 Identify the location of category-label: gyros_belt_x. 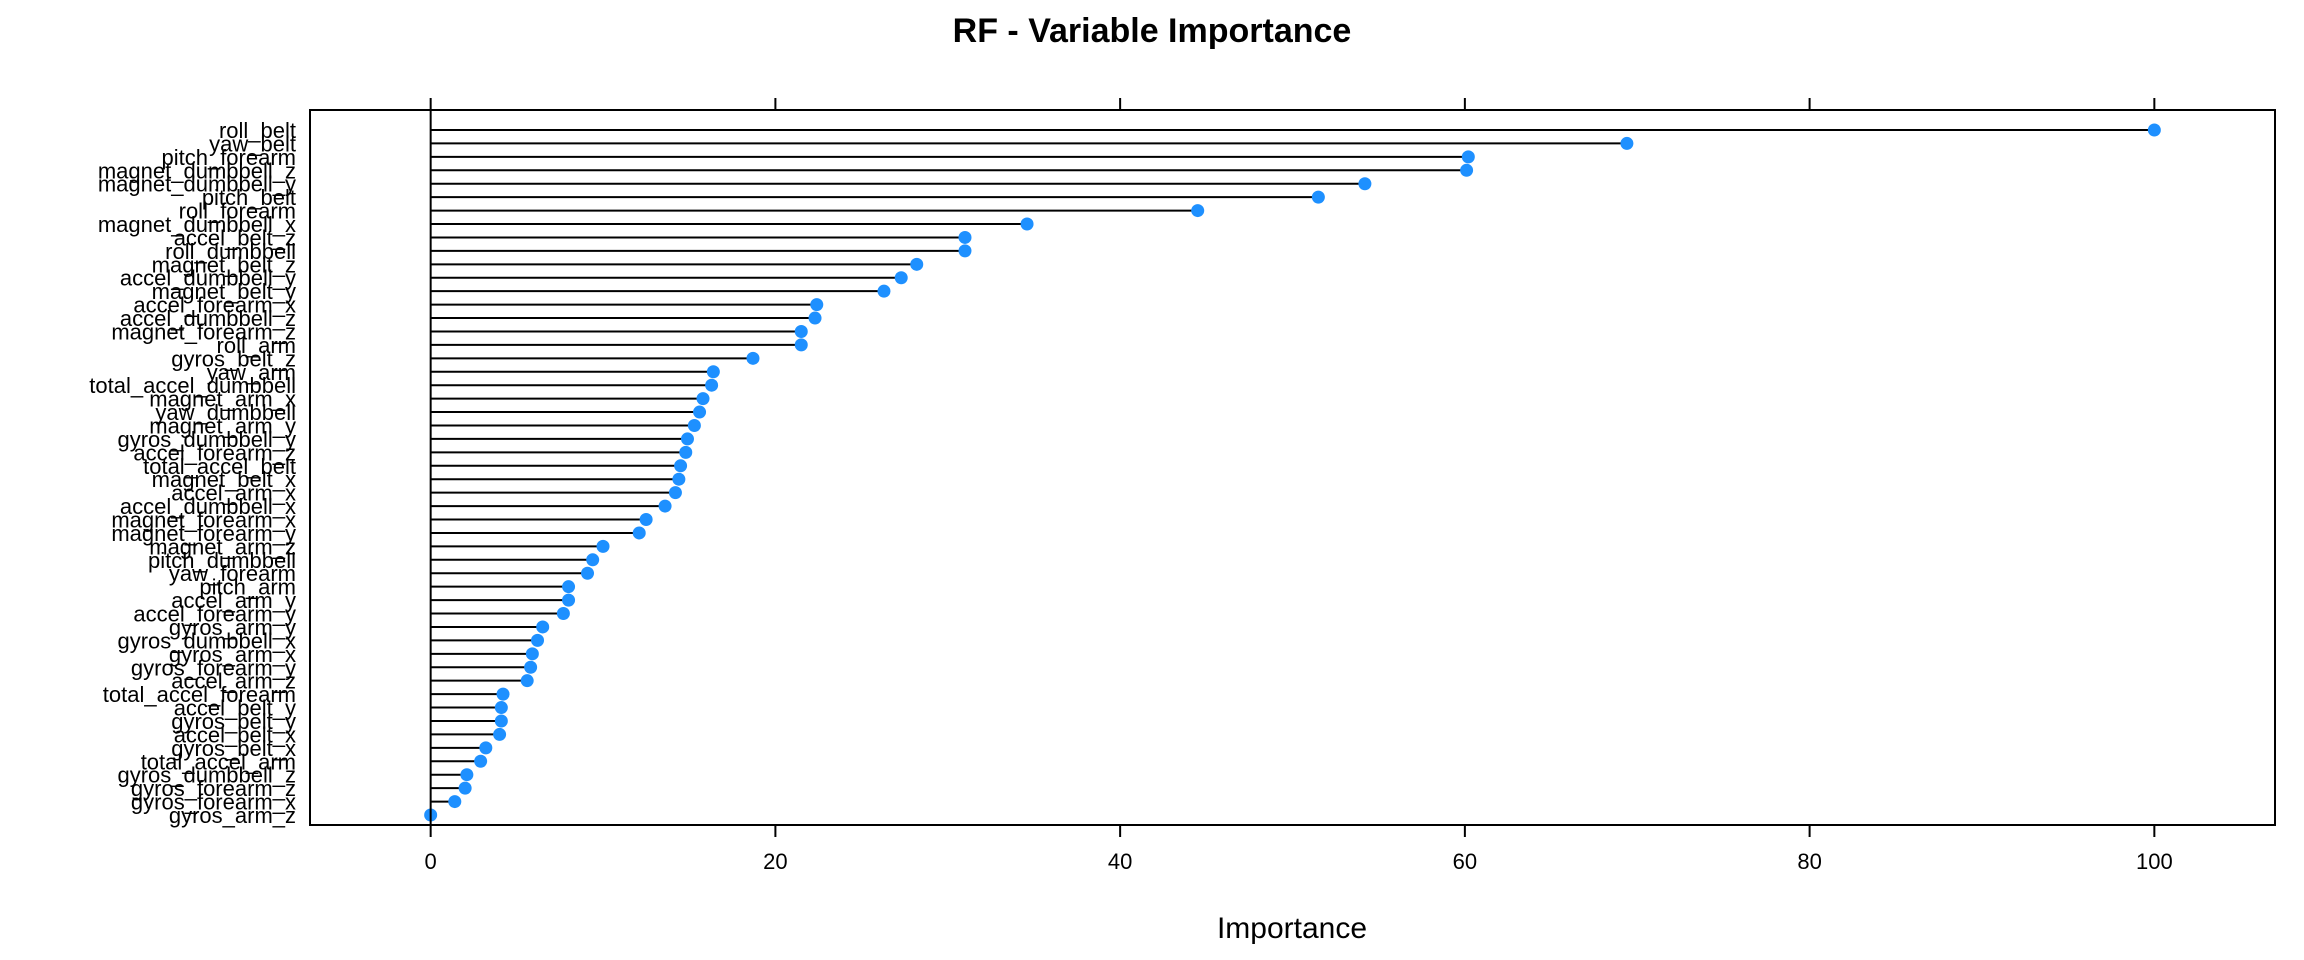
(233, 748).